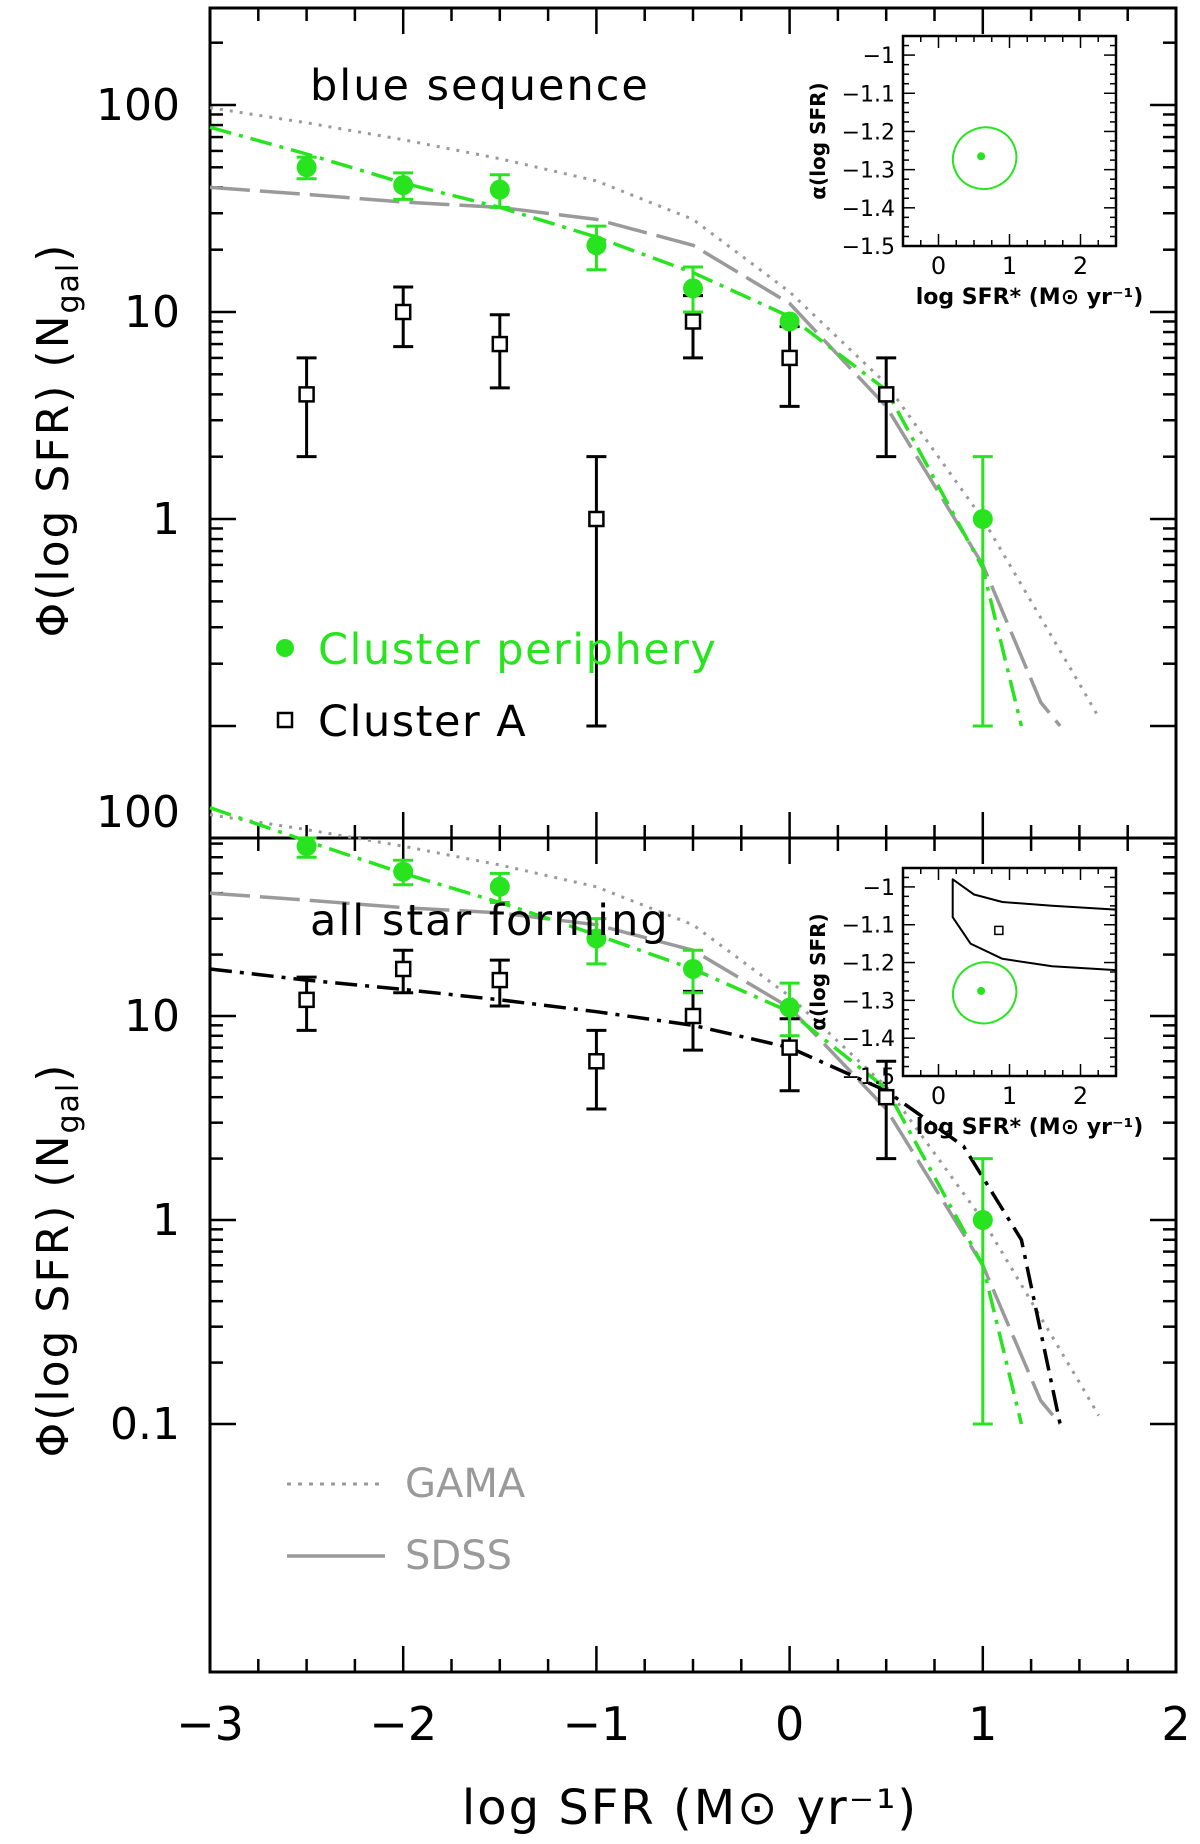  What do you see at coordinates (53, 476) in the screenshot?
I see `y-axis-label-top-main: Φ(log SFR) (N` at bounding box center [53, 476].